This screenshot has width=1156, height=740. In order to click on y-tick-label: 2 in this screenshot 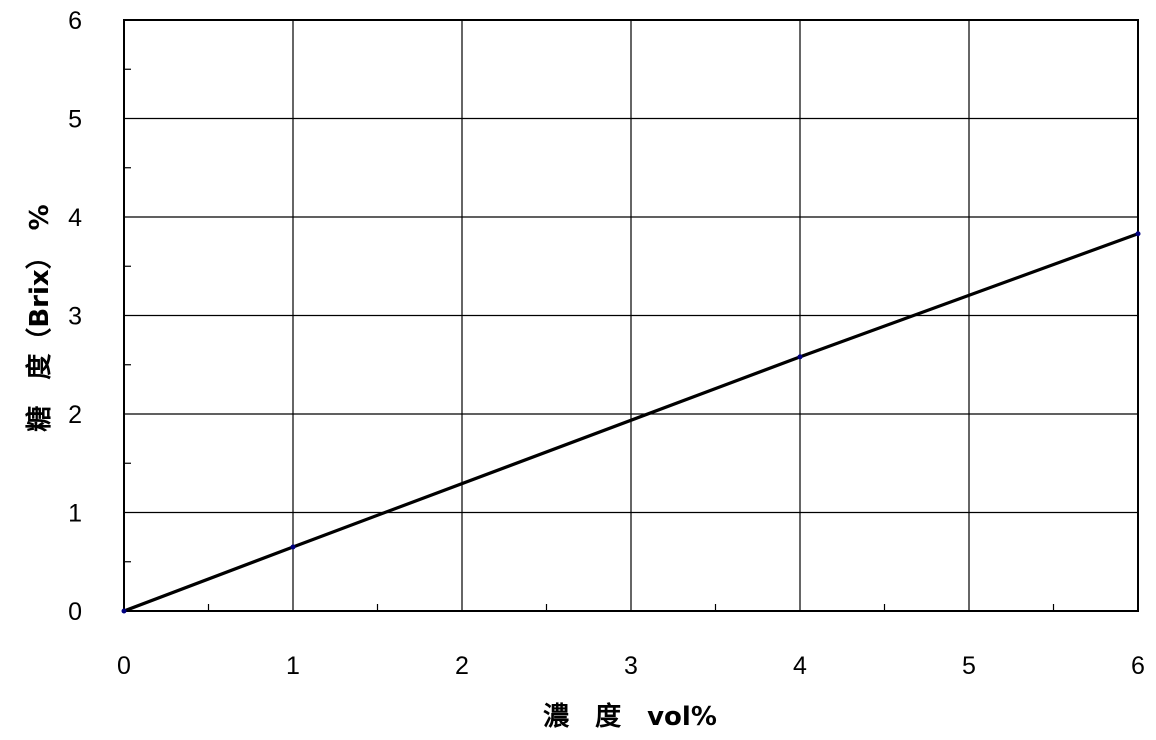, I will do `click(75, 415)`.